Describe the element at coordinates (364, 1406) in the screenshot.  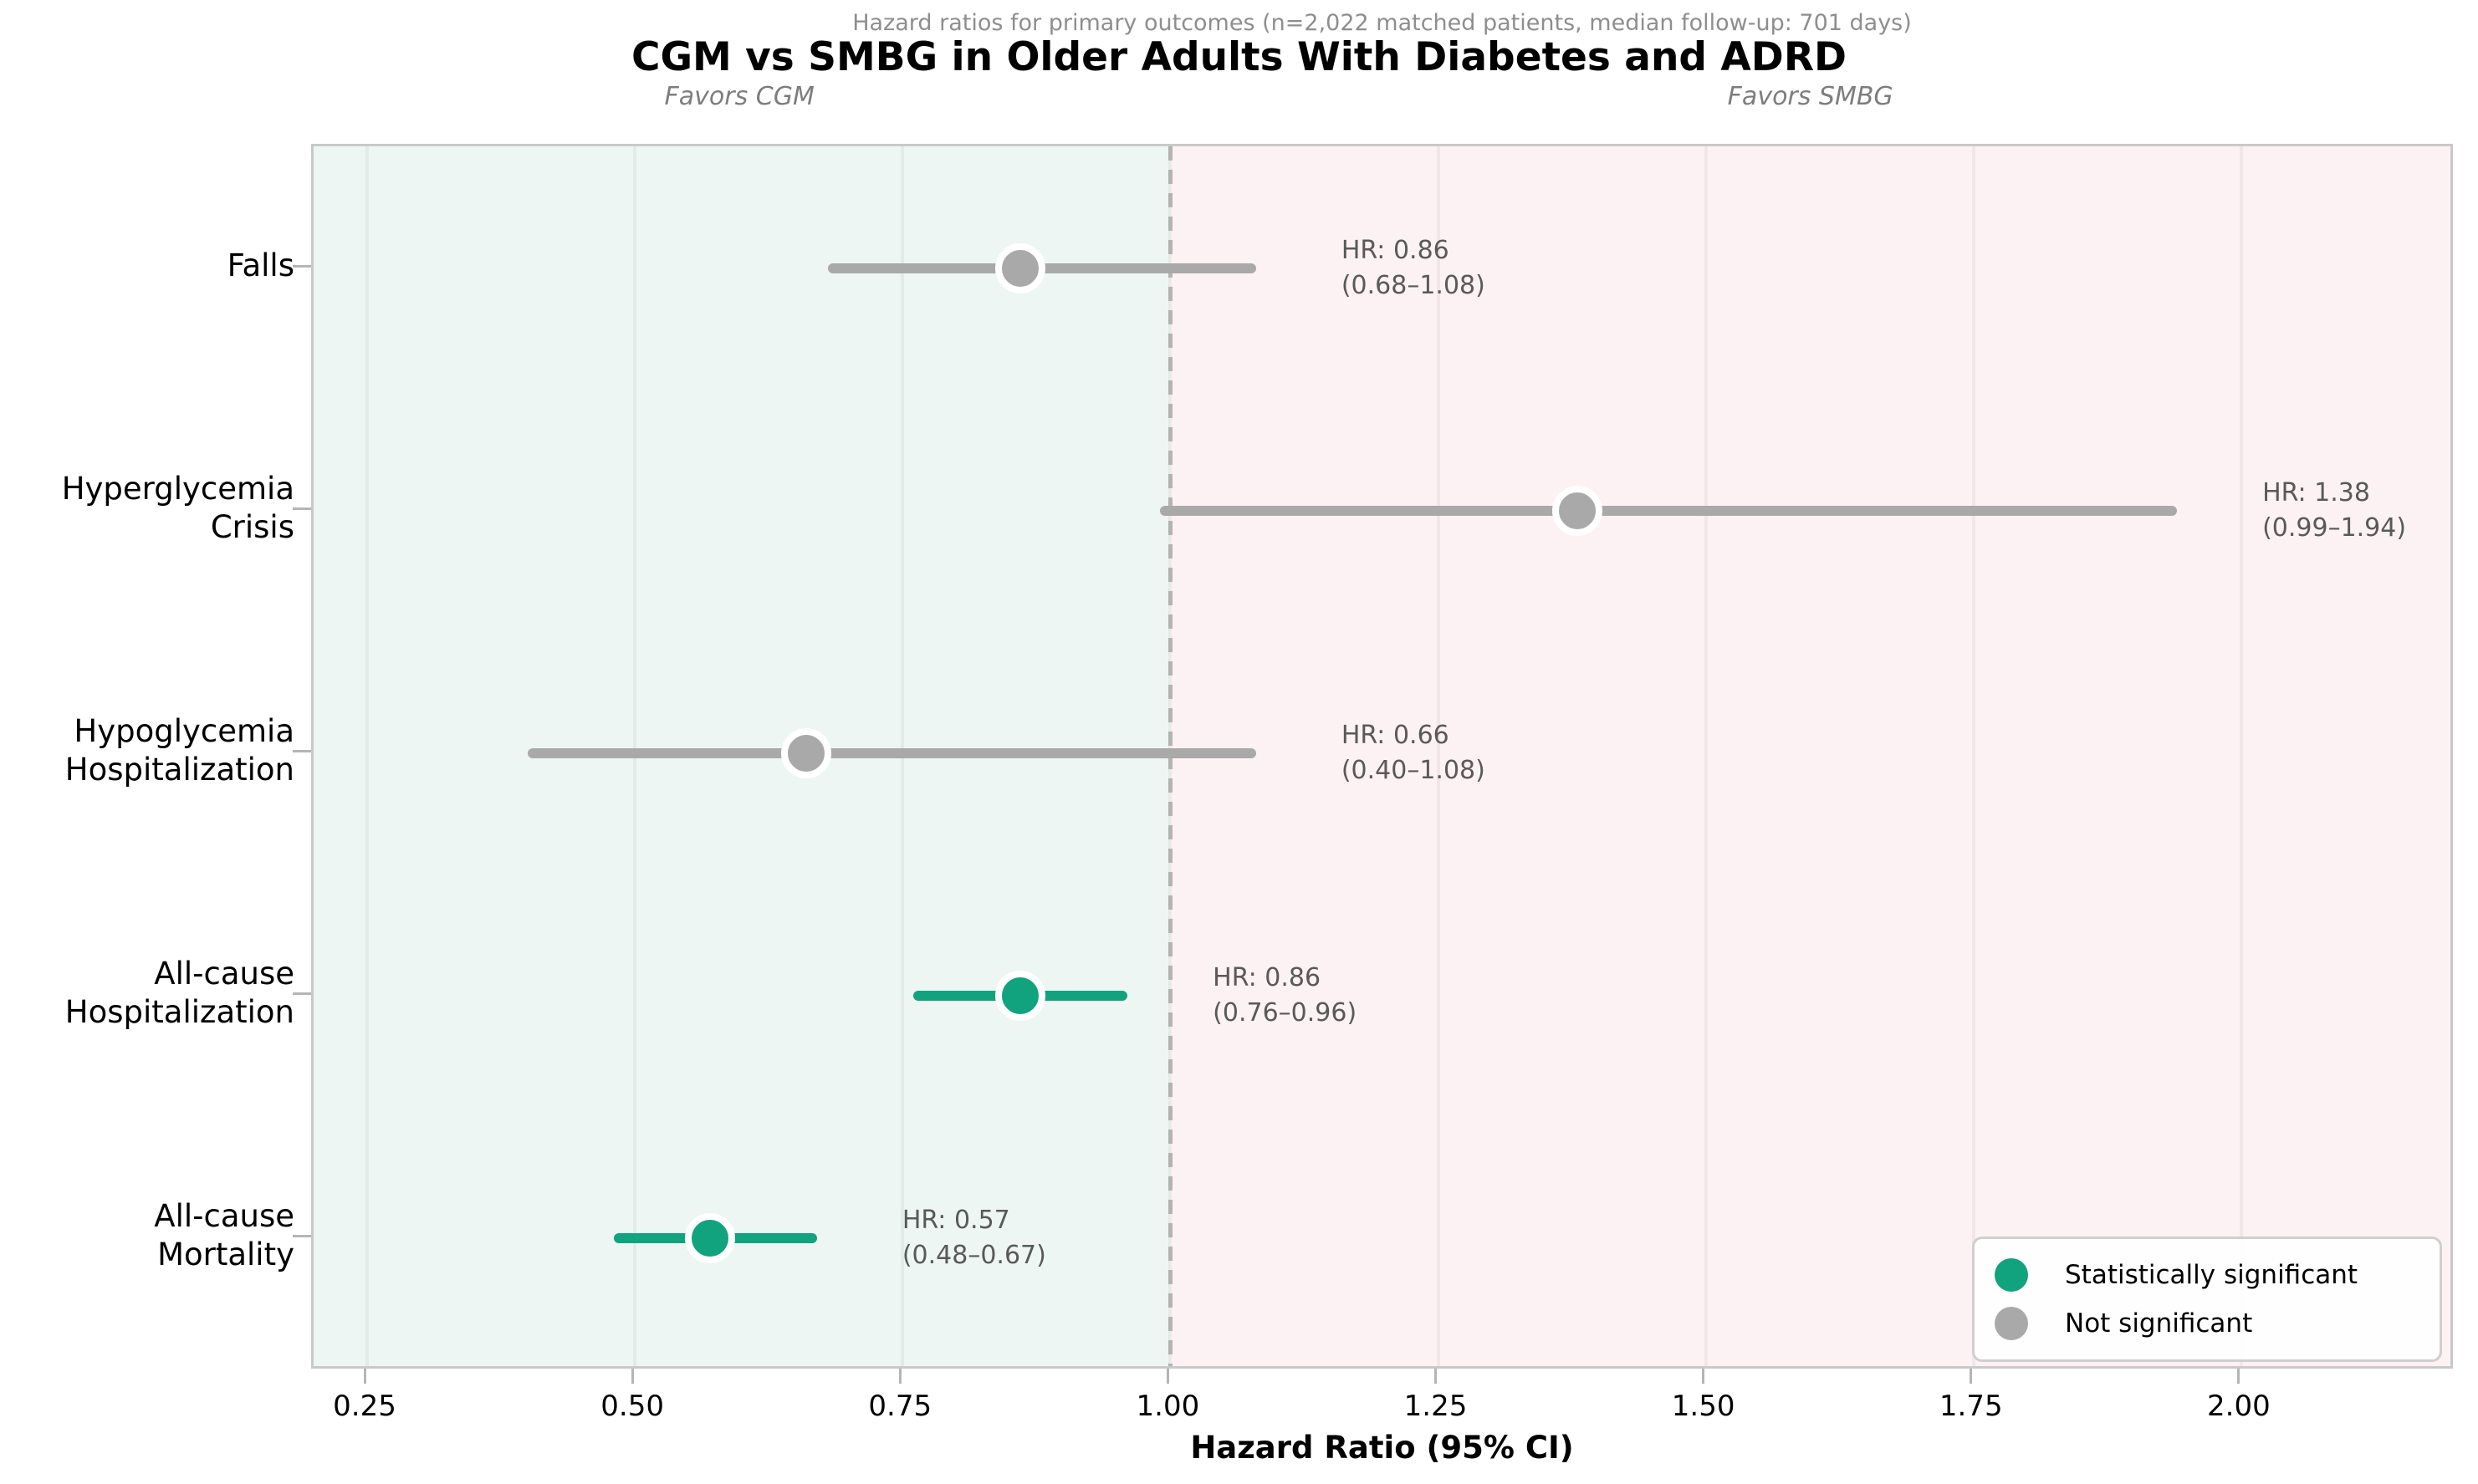
I see `x-tick-label: 0.25` at that location.